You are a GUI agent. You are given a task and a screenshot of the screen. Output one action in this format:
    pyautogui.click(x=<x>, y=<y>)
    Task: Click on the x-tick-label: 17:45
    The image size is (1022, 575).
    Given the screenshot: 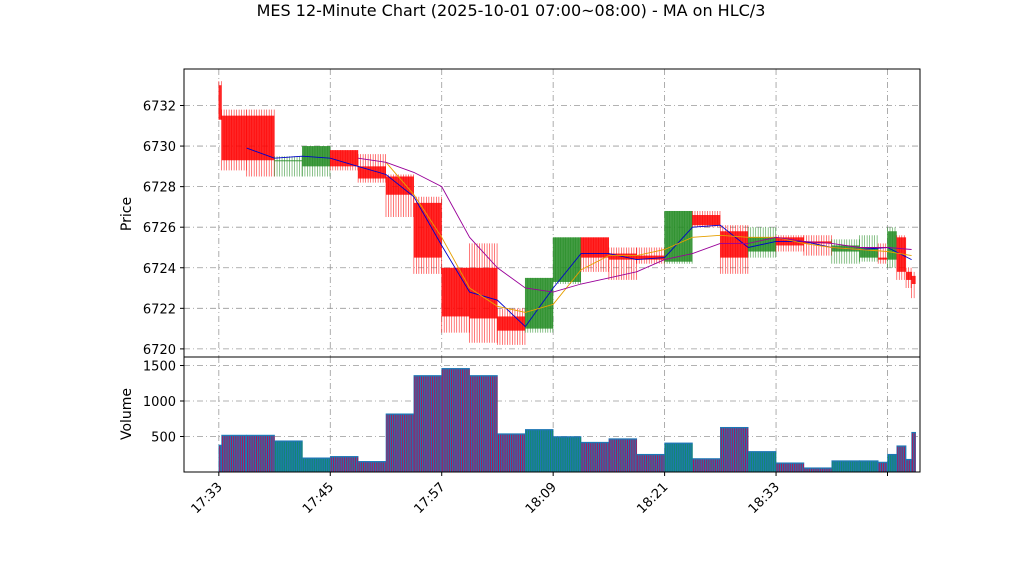 What is the action you would take?
    pyautogui.click(x=318, y=498)
    